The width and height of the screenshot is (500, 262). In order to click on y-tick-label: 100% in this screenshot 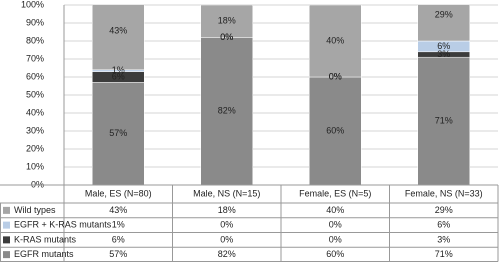, I will do `click(32, 4)`.